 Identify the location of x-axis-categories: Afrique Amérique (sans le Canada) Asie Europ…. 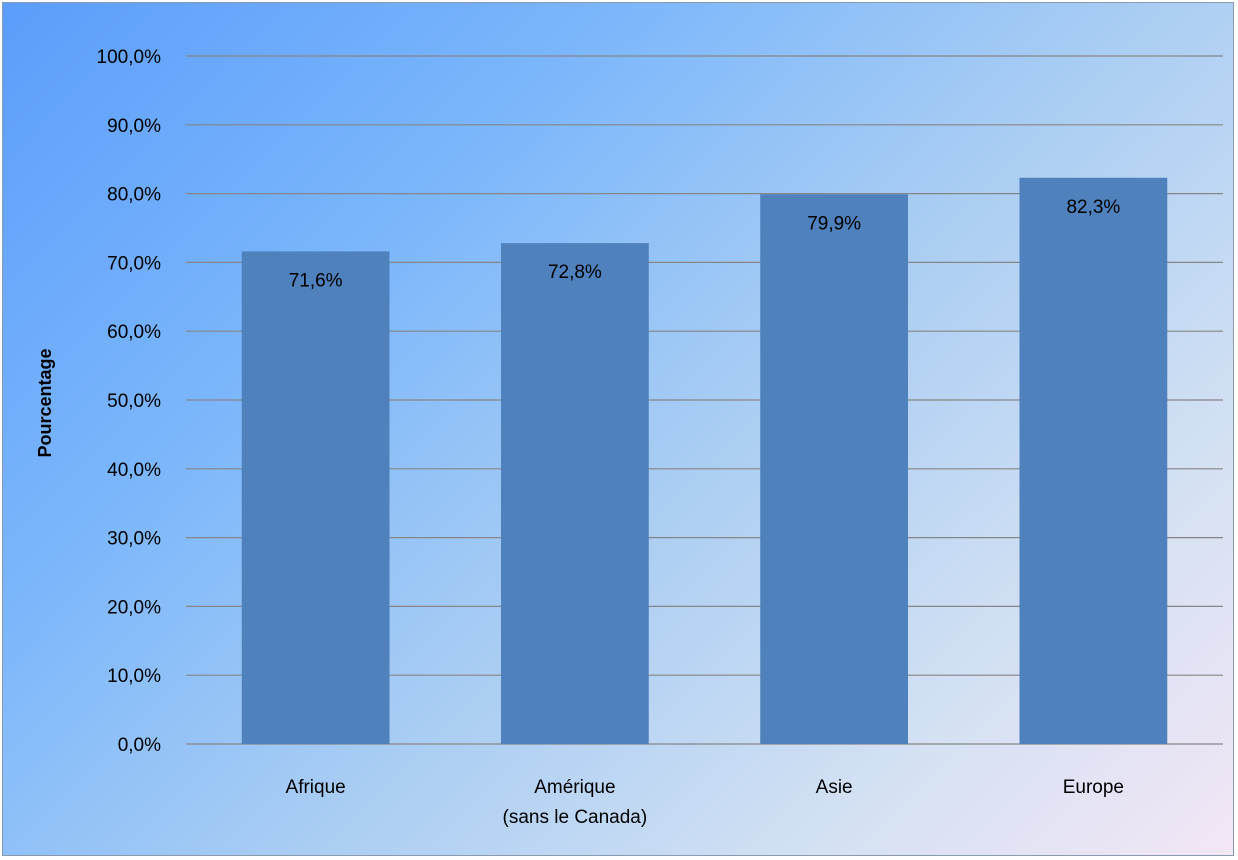
(705, 802).